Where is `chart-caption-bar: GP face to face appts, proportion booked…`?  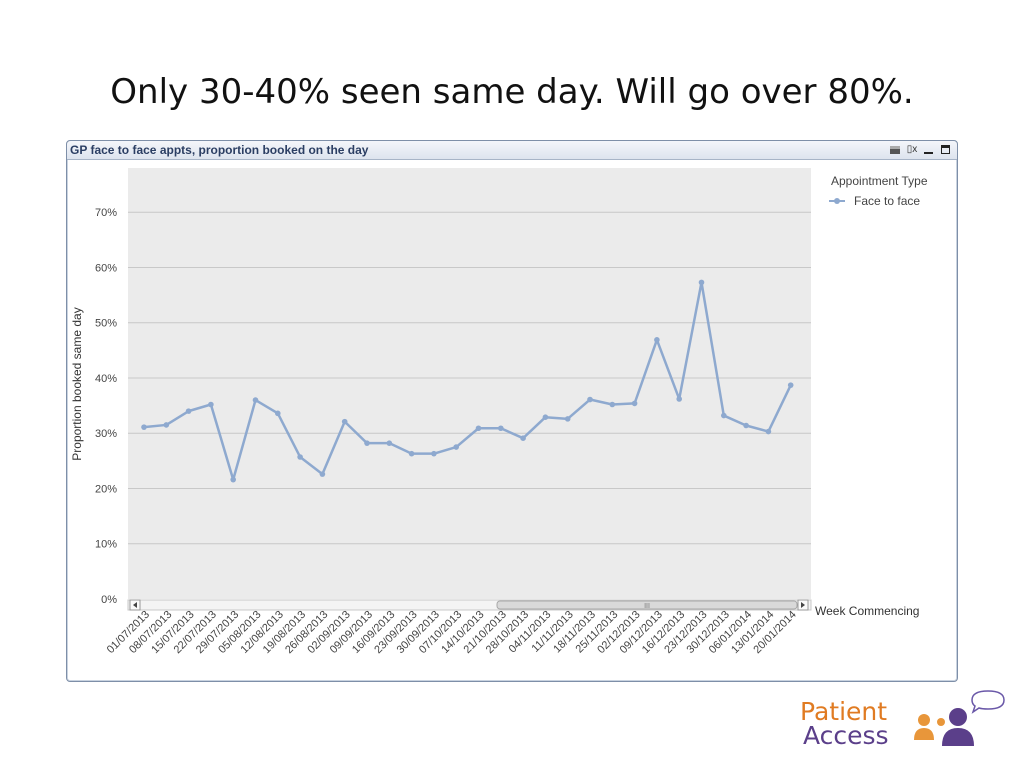 chart-caption-bar: GP face to face appts, proportion booked… is located at coordinates (512, 150).